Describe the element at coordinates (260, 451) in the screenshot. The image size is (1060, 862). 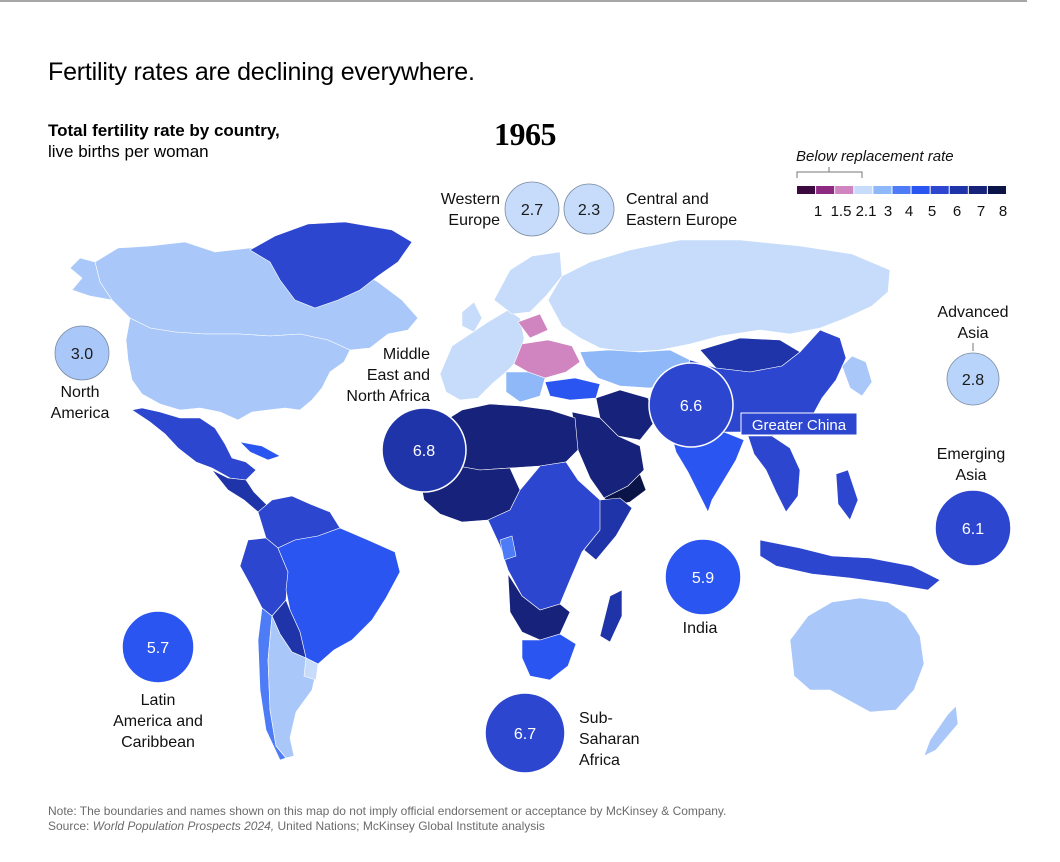
I see `country-caribbean` at that location.